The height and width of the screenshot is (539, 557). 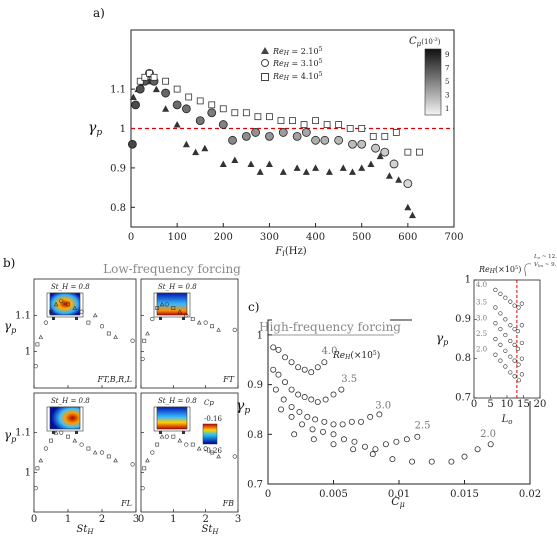 I want to click on panel-b-subplot-label: FT, so click(x=228, y=379).